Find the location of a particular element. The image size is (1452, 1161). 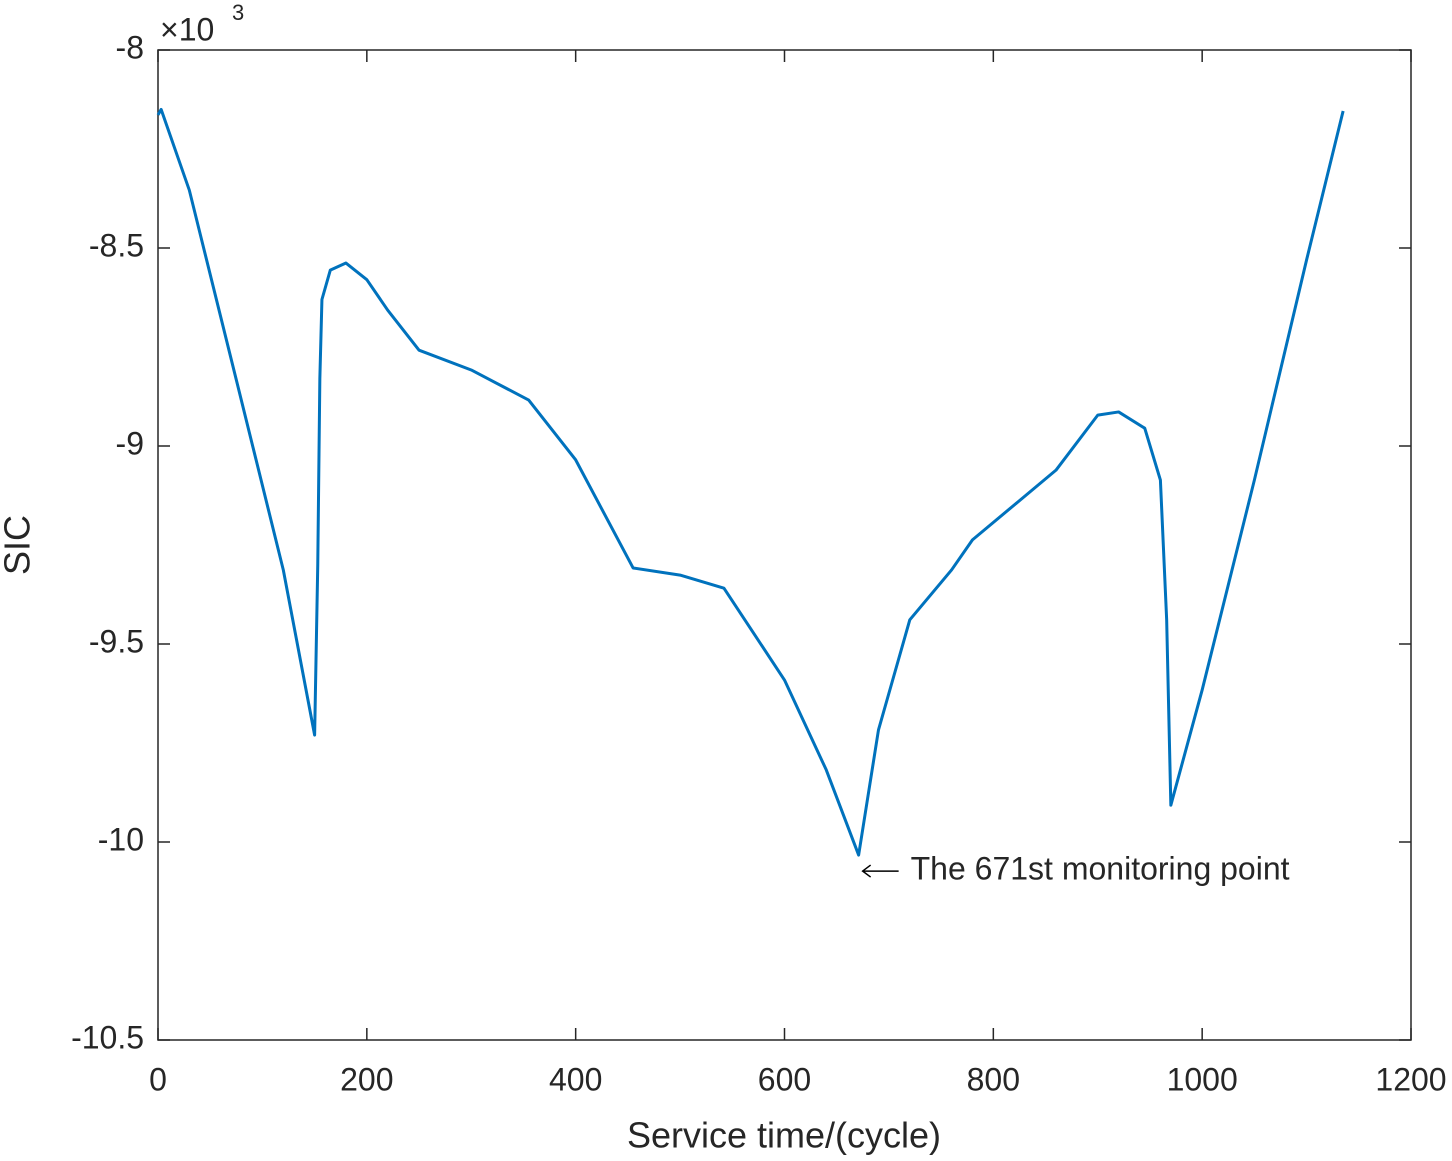

x-tick-label: 600 is located at coordinates (784, 1079).